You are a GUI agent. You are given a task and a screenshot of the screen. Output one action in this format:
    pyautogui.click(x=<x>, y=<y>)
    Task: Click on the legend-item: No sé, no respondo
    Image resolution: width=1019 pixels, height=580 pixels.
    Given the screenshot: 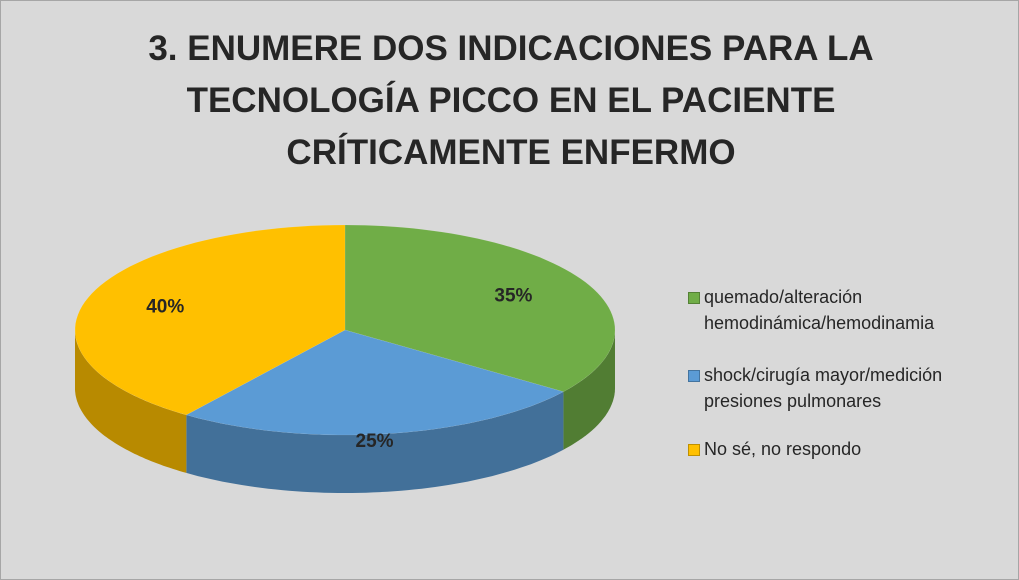 What is the action you would take?
    pyautogui.click(x=853, y=449)
    